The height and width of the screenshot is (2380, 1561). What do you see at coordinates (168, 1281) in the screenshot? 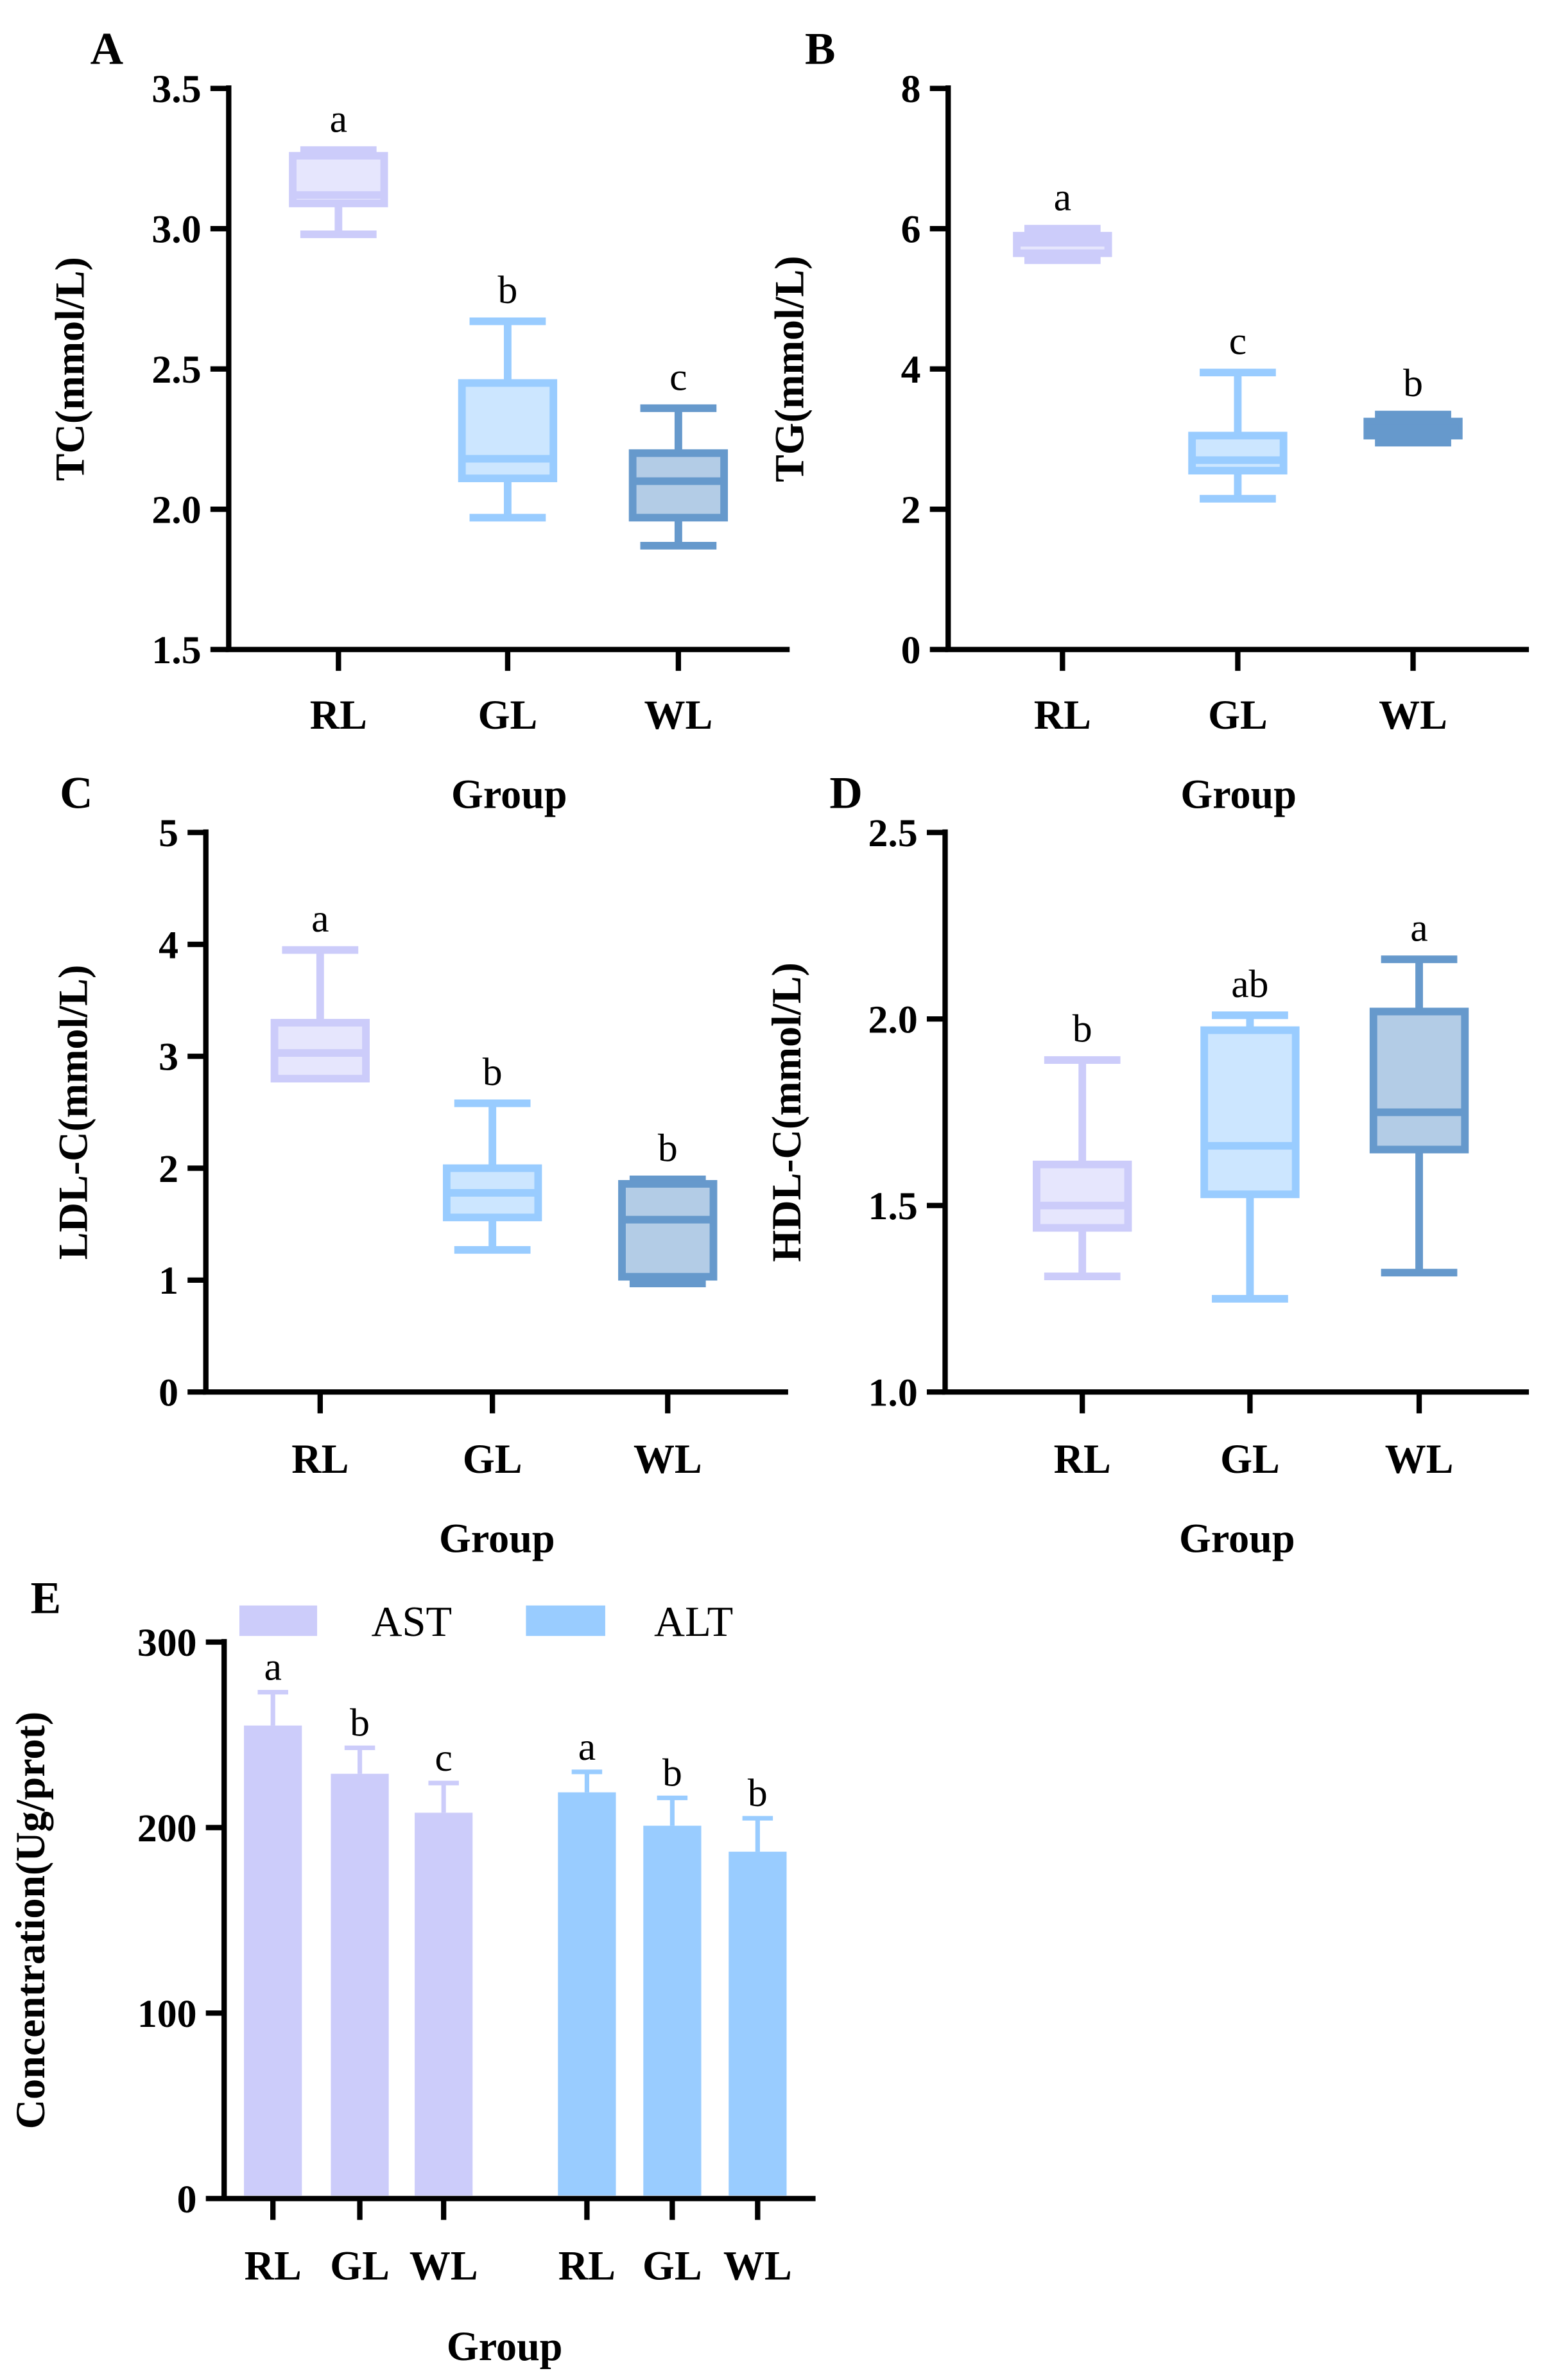
I see `y-tick-label: 1` at bounding box center [168, 1281].